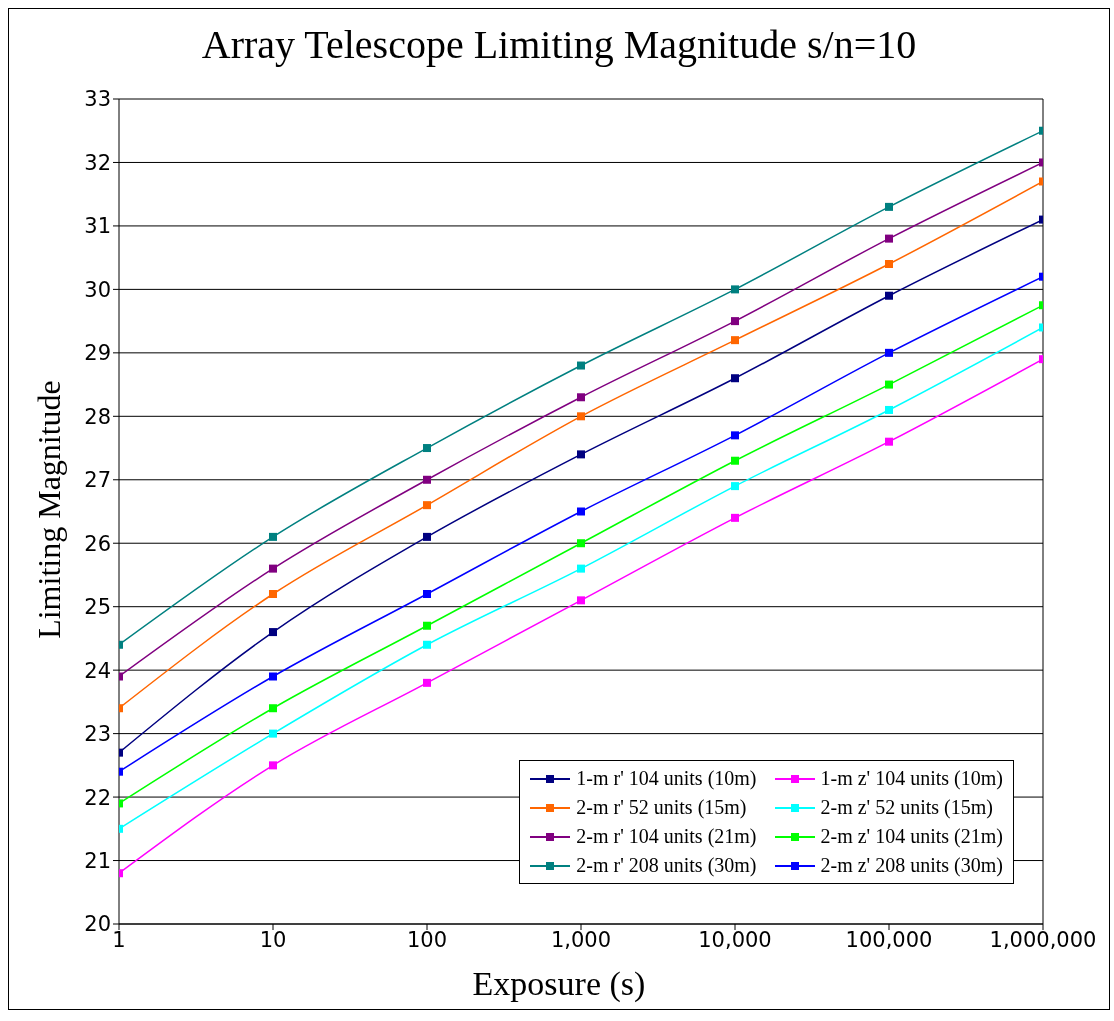 The width and height of the screenshot is (1114, 1021). What do you see at coordinates (97, 607) in the screenshot?
I see `y-tick-label: 25` at bounding box center [97, 607].